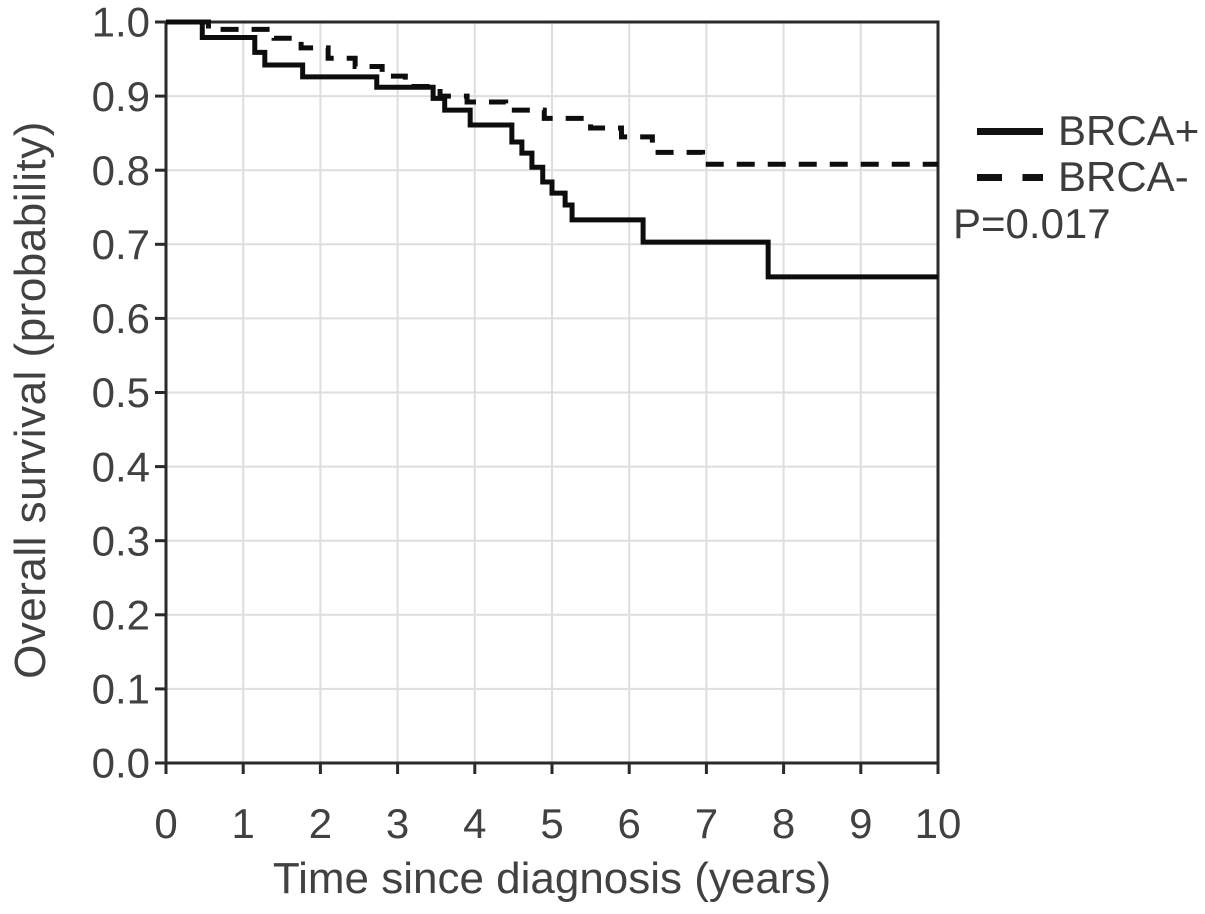  Describe the element at coordinates (1010, 131) in the screenshot. I see `solid-line-swatch` at that location.